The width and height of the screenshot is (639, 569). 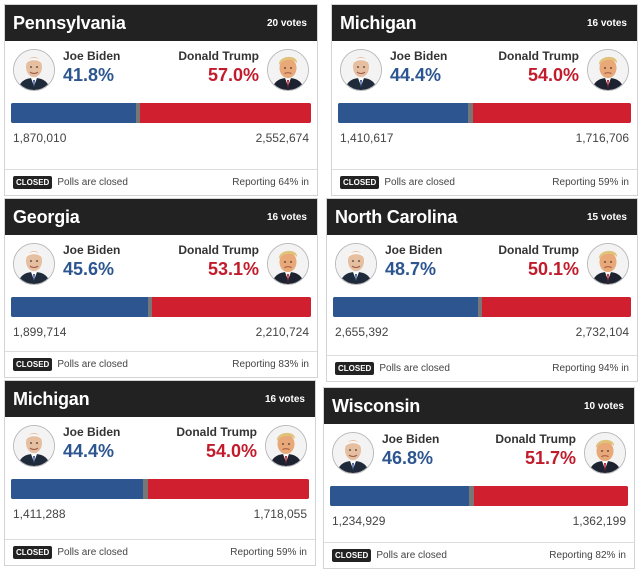 What do you see at coordinates (270, 182) in the screenshot?
I see `reporting-status: Reporting 64% in` at bounding box center [270, 182].